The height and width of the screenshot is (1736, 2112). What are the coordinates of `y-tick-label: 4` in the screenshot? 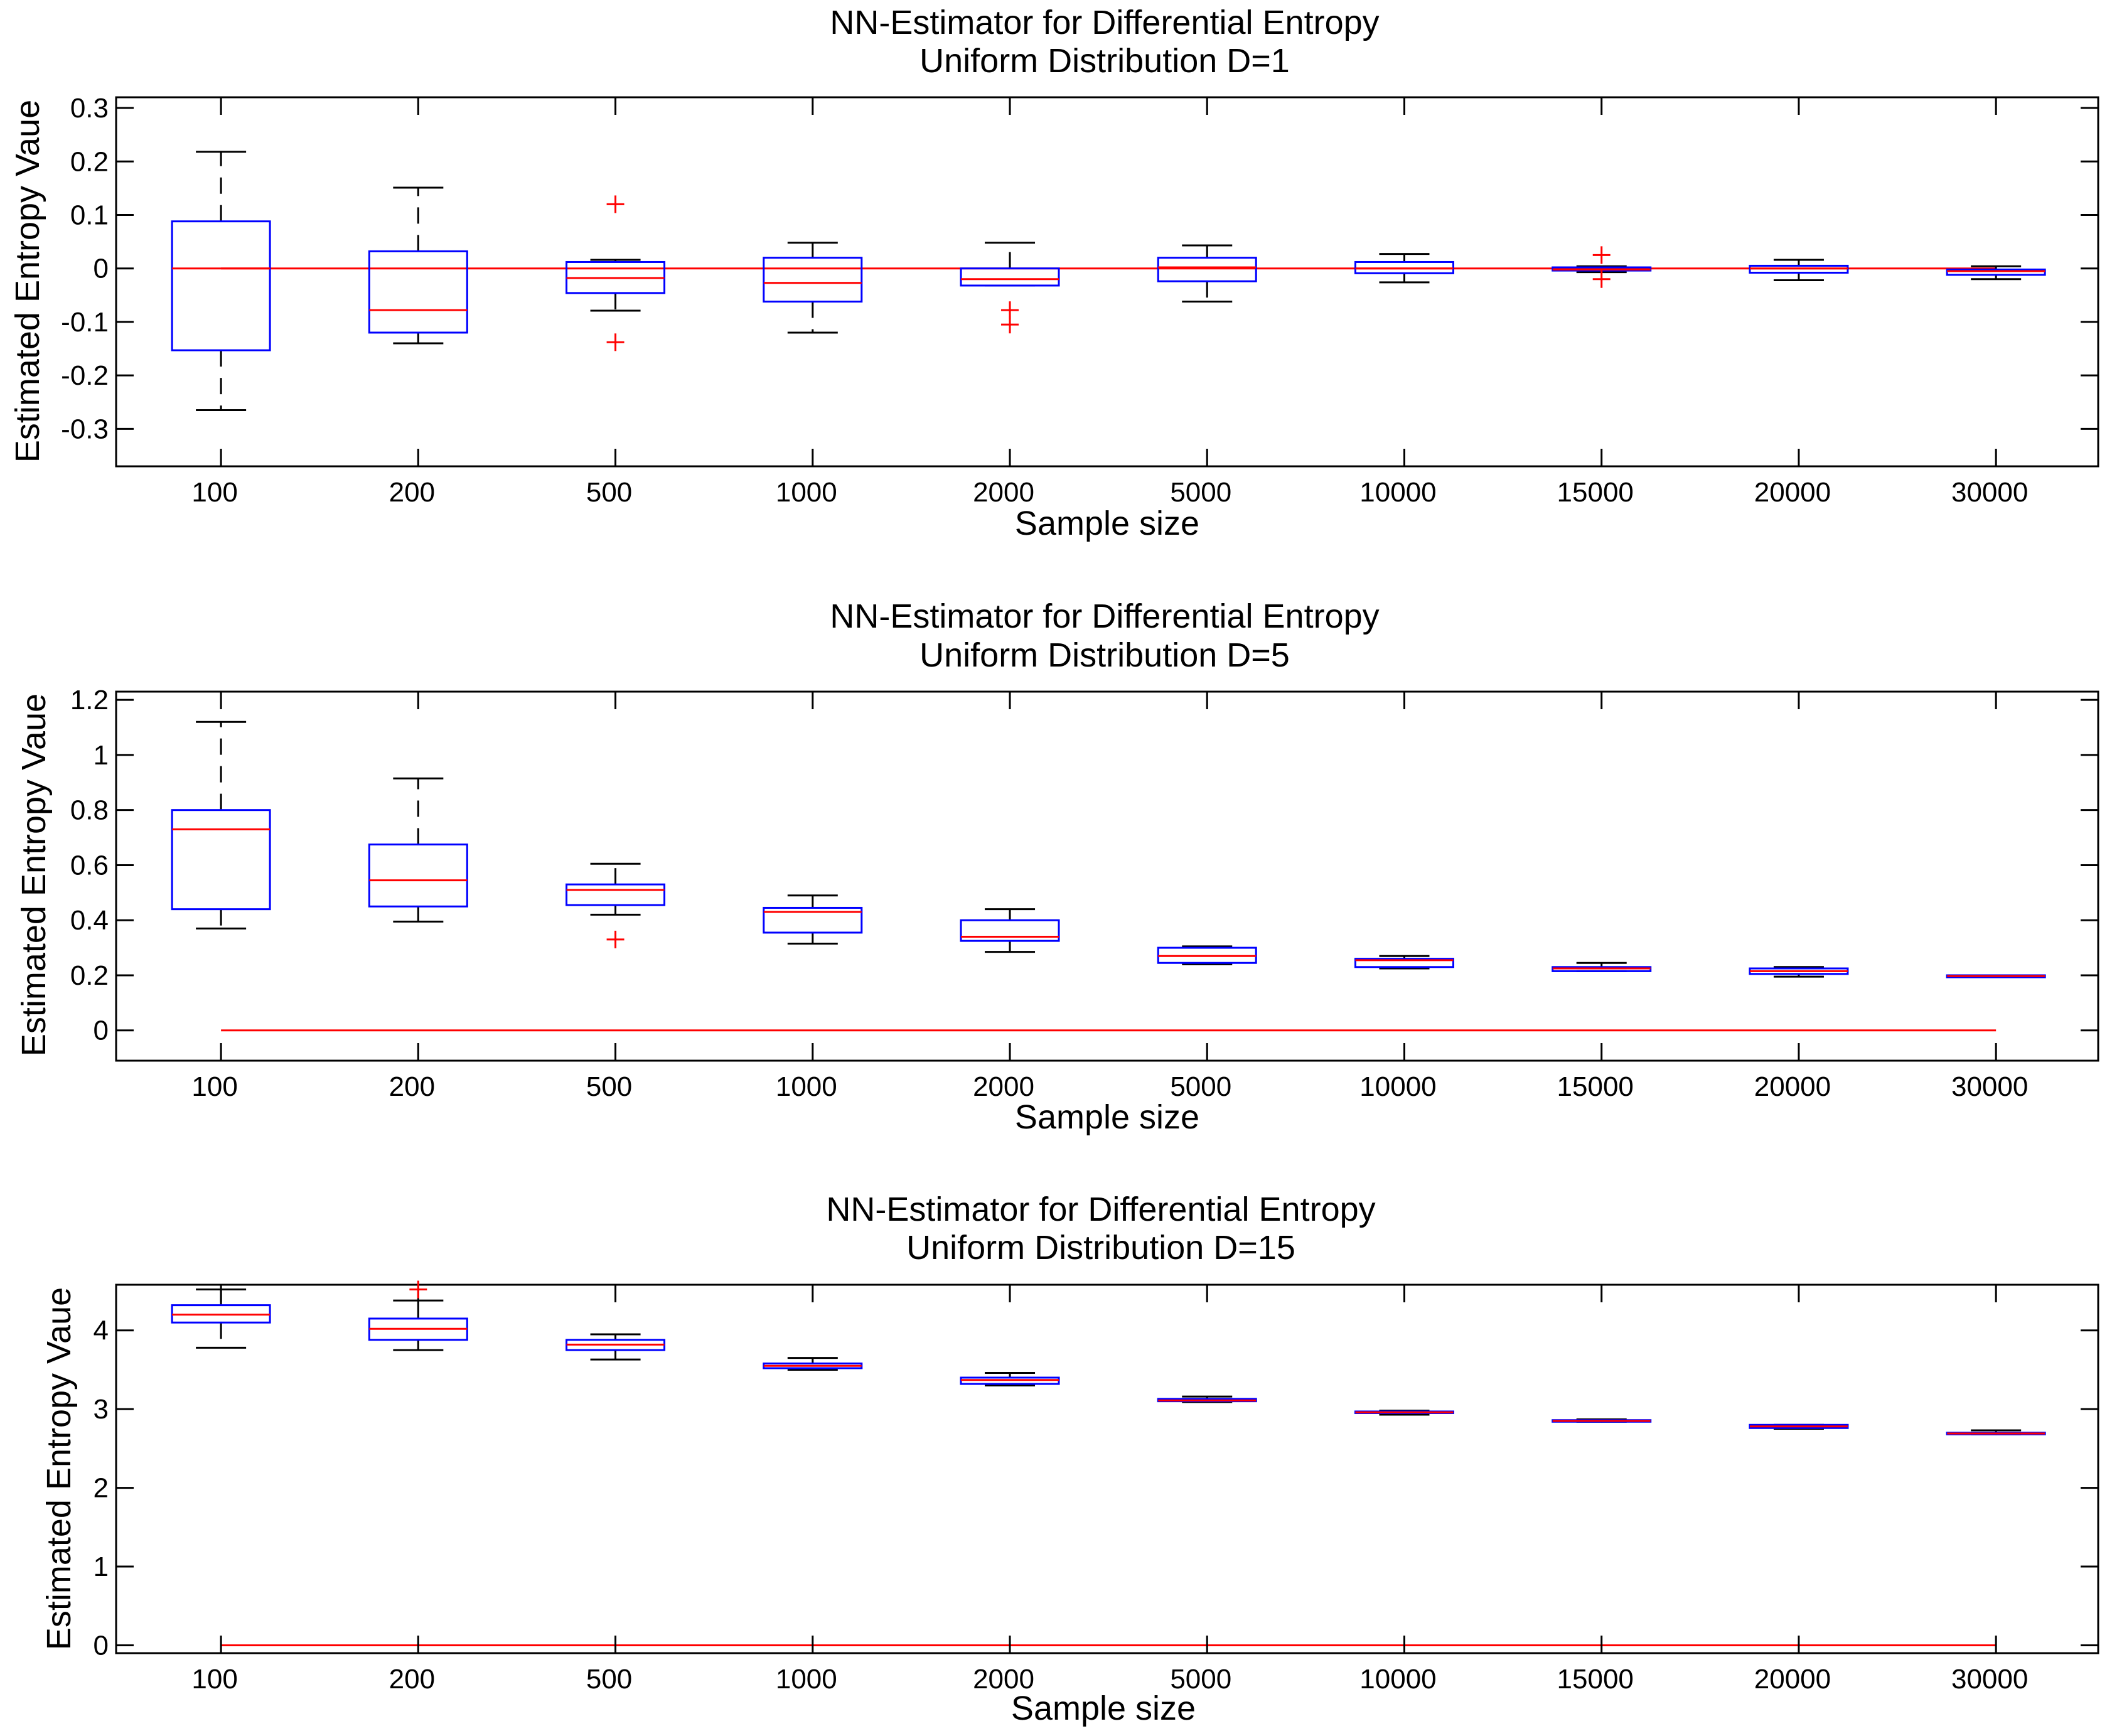 It's located at (101, 1330).